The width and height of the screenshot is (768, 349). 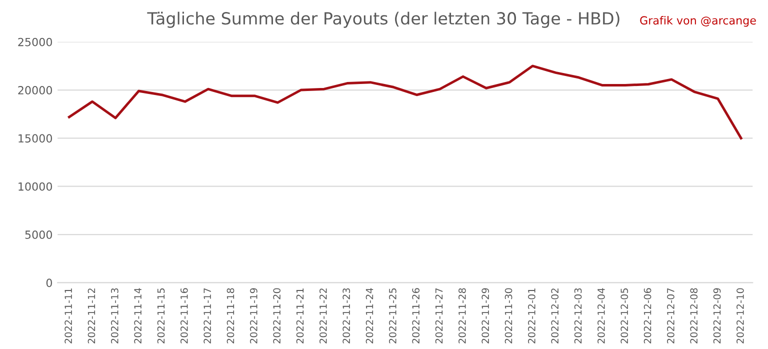 I want to click on x-tick-label: 2022-12-09, so click(x=717, y=316).